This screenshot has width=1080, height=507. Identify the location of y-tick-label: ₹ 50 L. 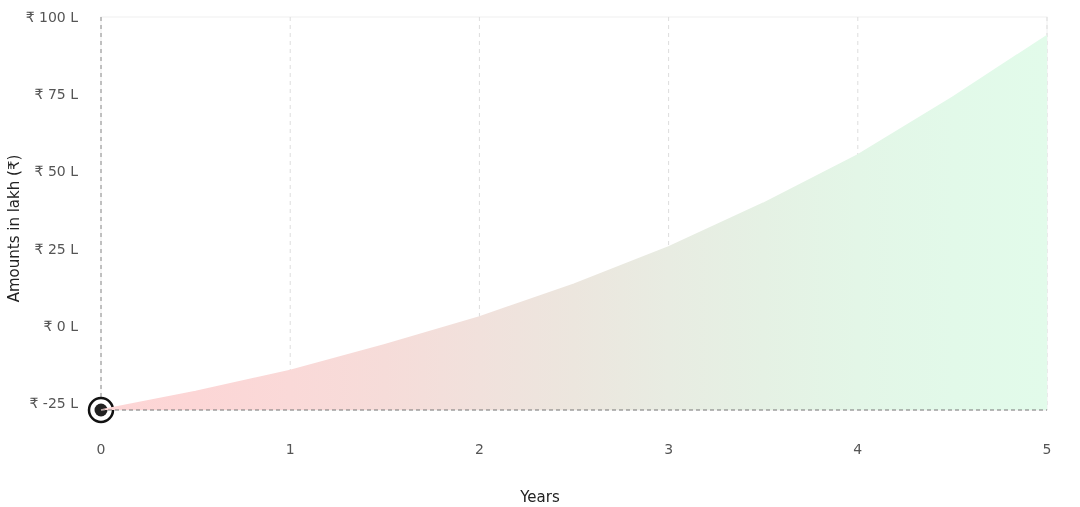
(56, 171).